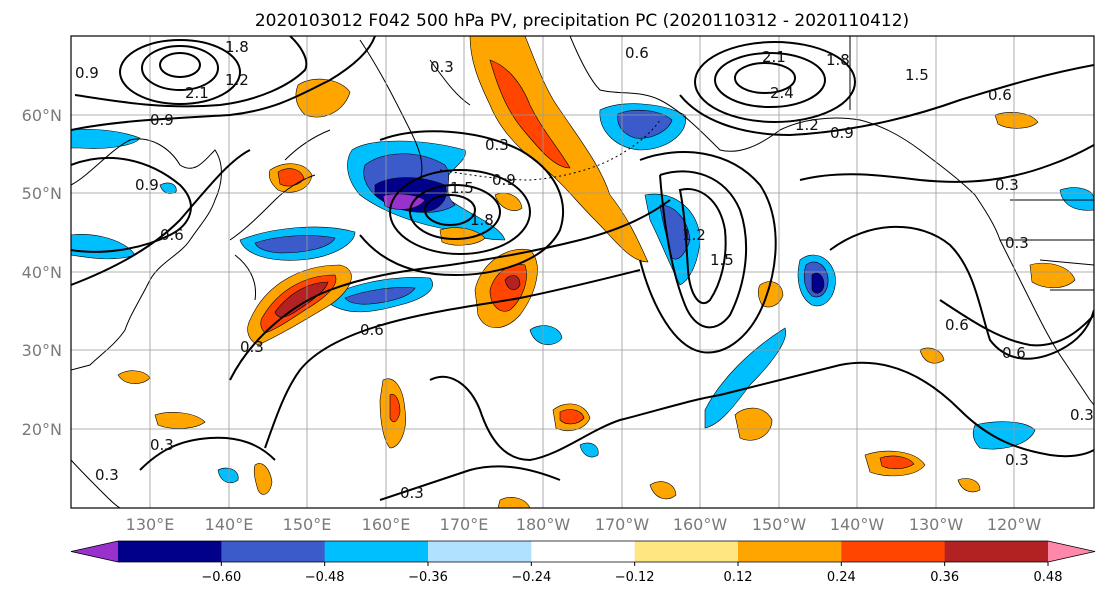 This screenshot has height=601, width=1105. I want to click on neg-anomaly-west-edge, so click(106, 138).